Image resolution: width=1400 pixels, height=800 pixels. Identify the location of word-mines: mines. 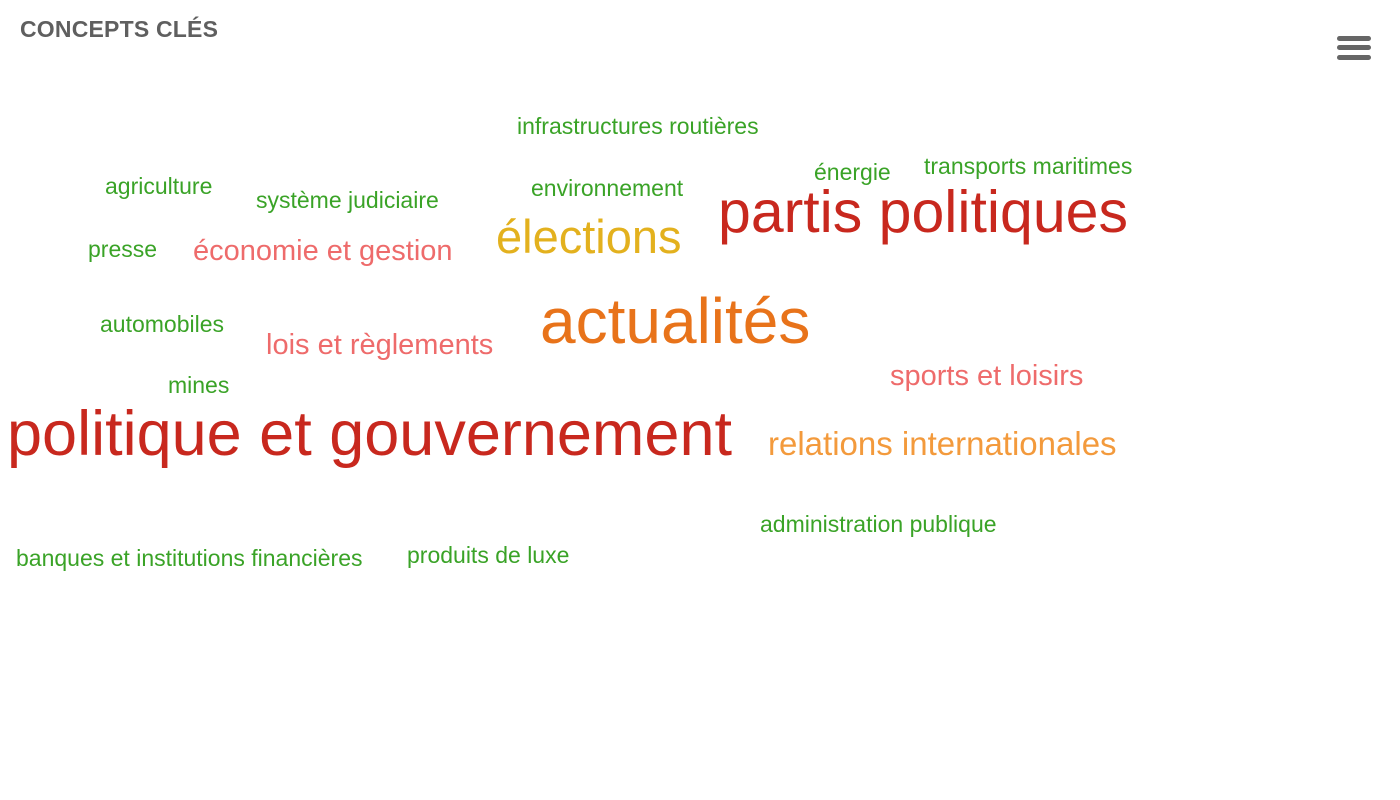
(199, 385).